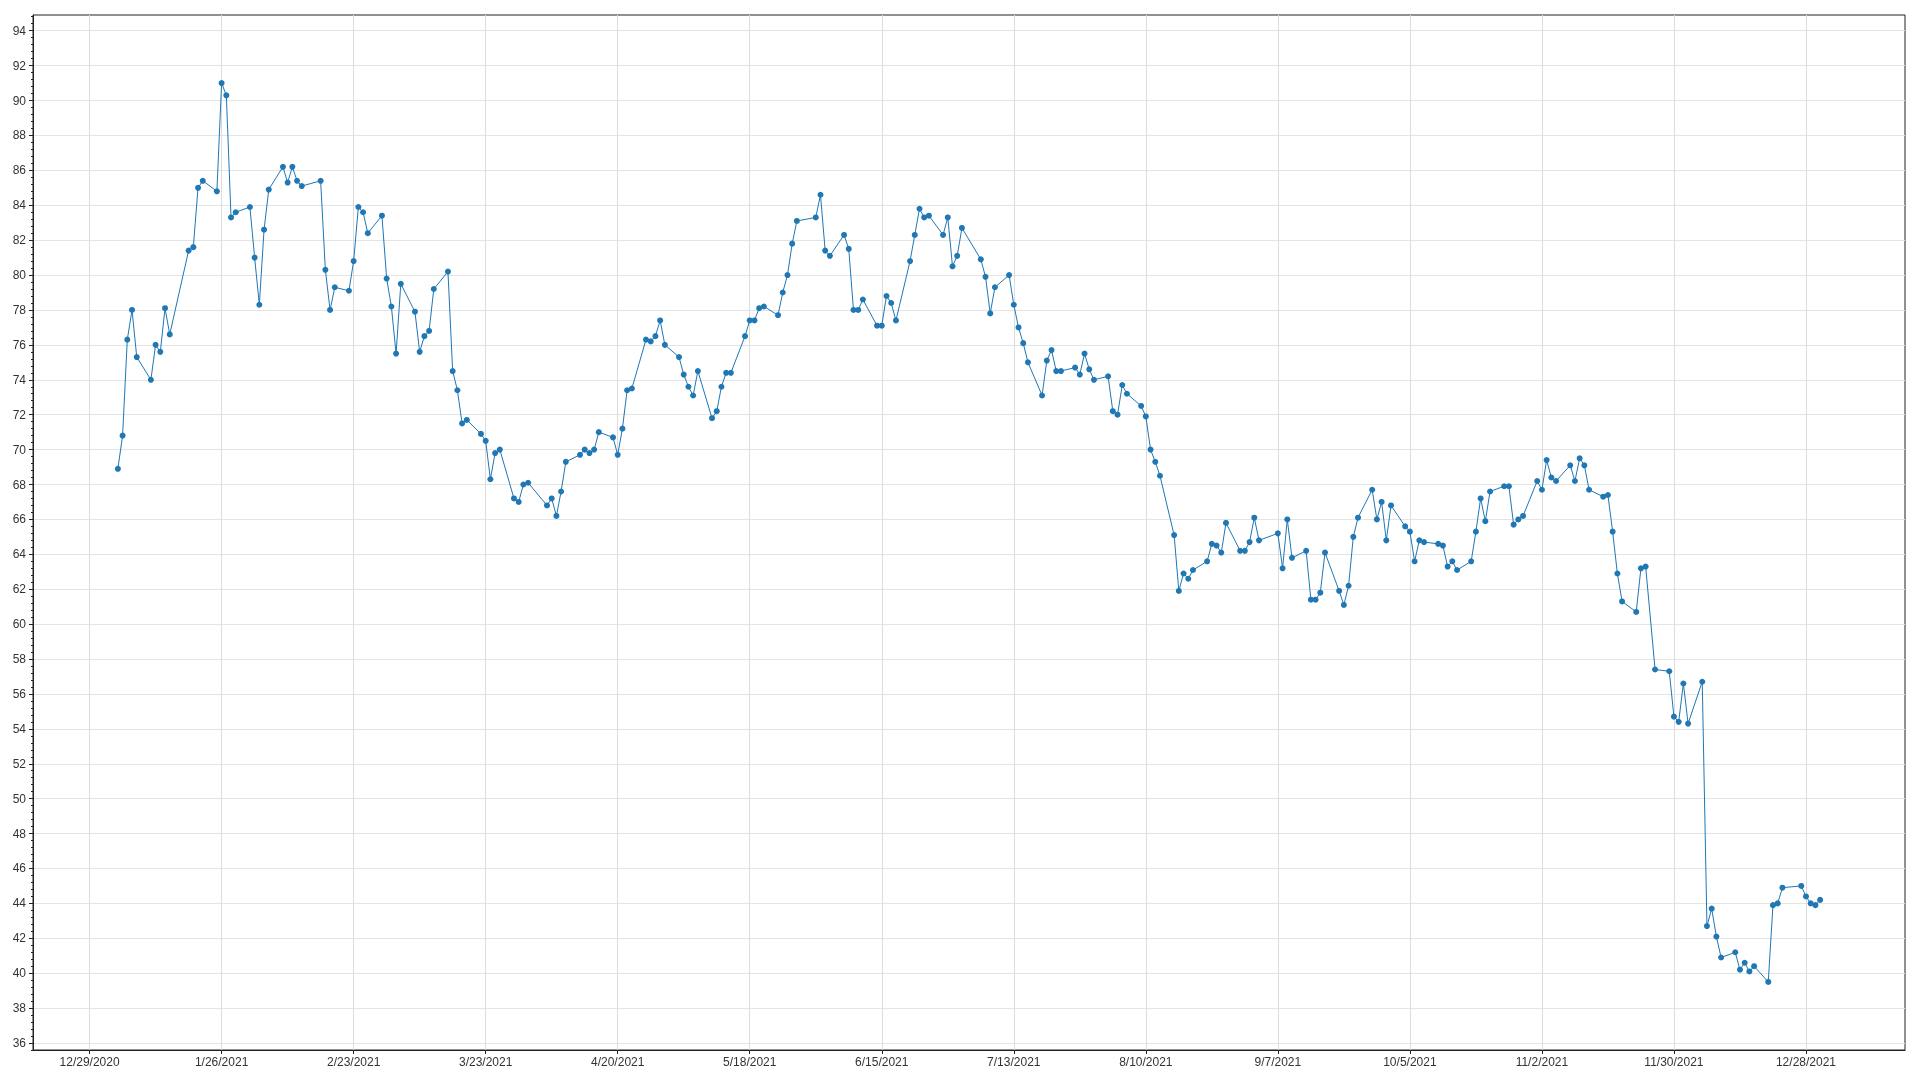  What do you see at coordinates (750, 1062) in the screenshot?
I see `x-tick-label: 5/18/2021` at bounding box center [750, 1062].